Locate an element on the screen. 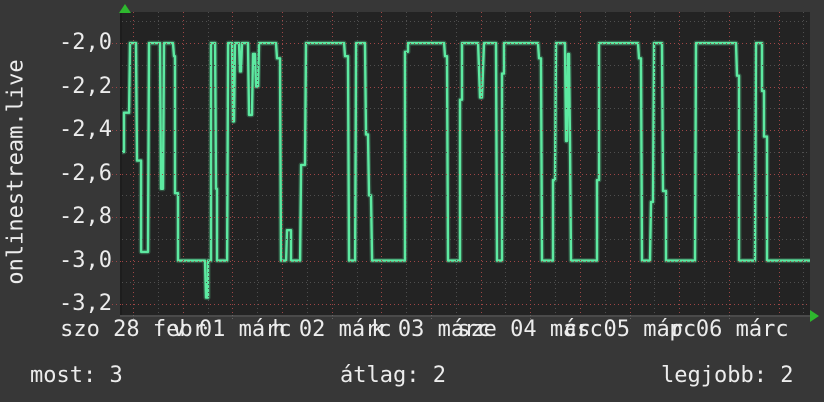 This screenshot has height=402, width=824. stat-average: átlag: 2 is located at coordinates (393, 375).